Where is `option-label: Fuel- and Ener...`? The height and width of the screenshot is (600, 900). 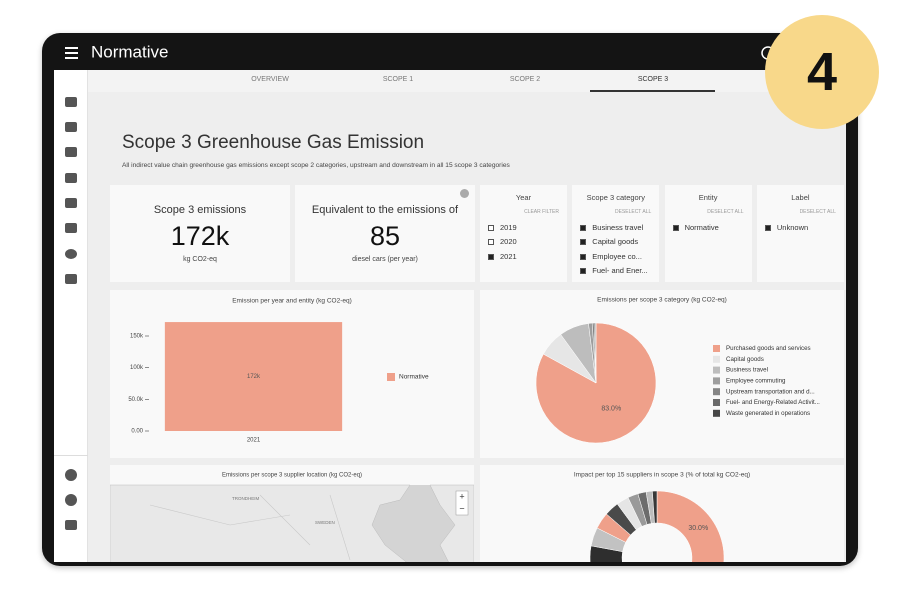
option-label: Fuel- and Ener... is located at coordinates (620, 270).